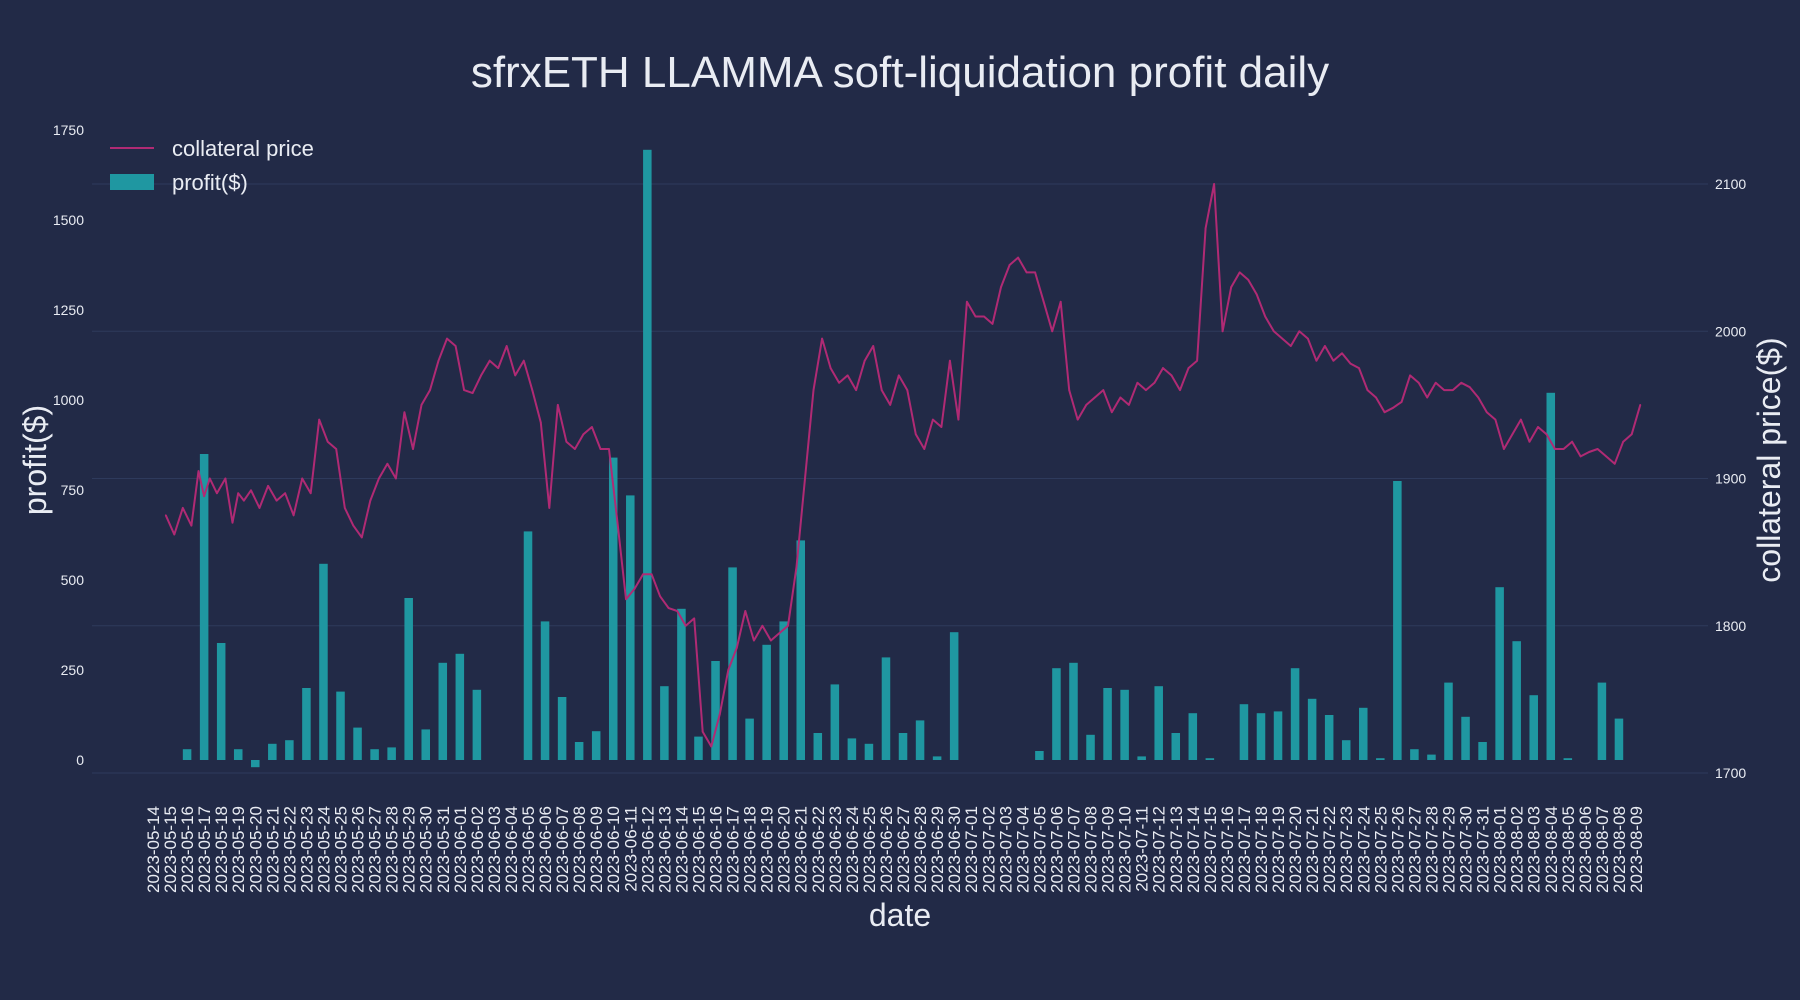  Describe the element at coordinates (886, 849) in the screenshot. I see `x-tick-2023-06-26: 2023-06-26` at that location.